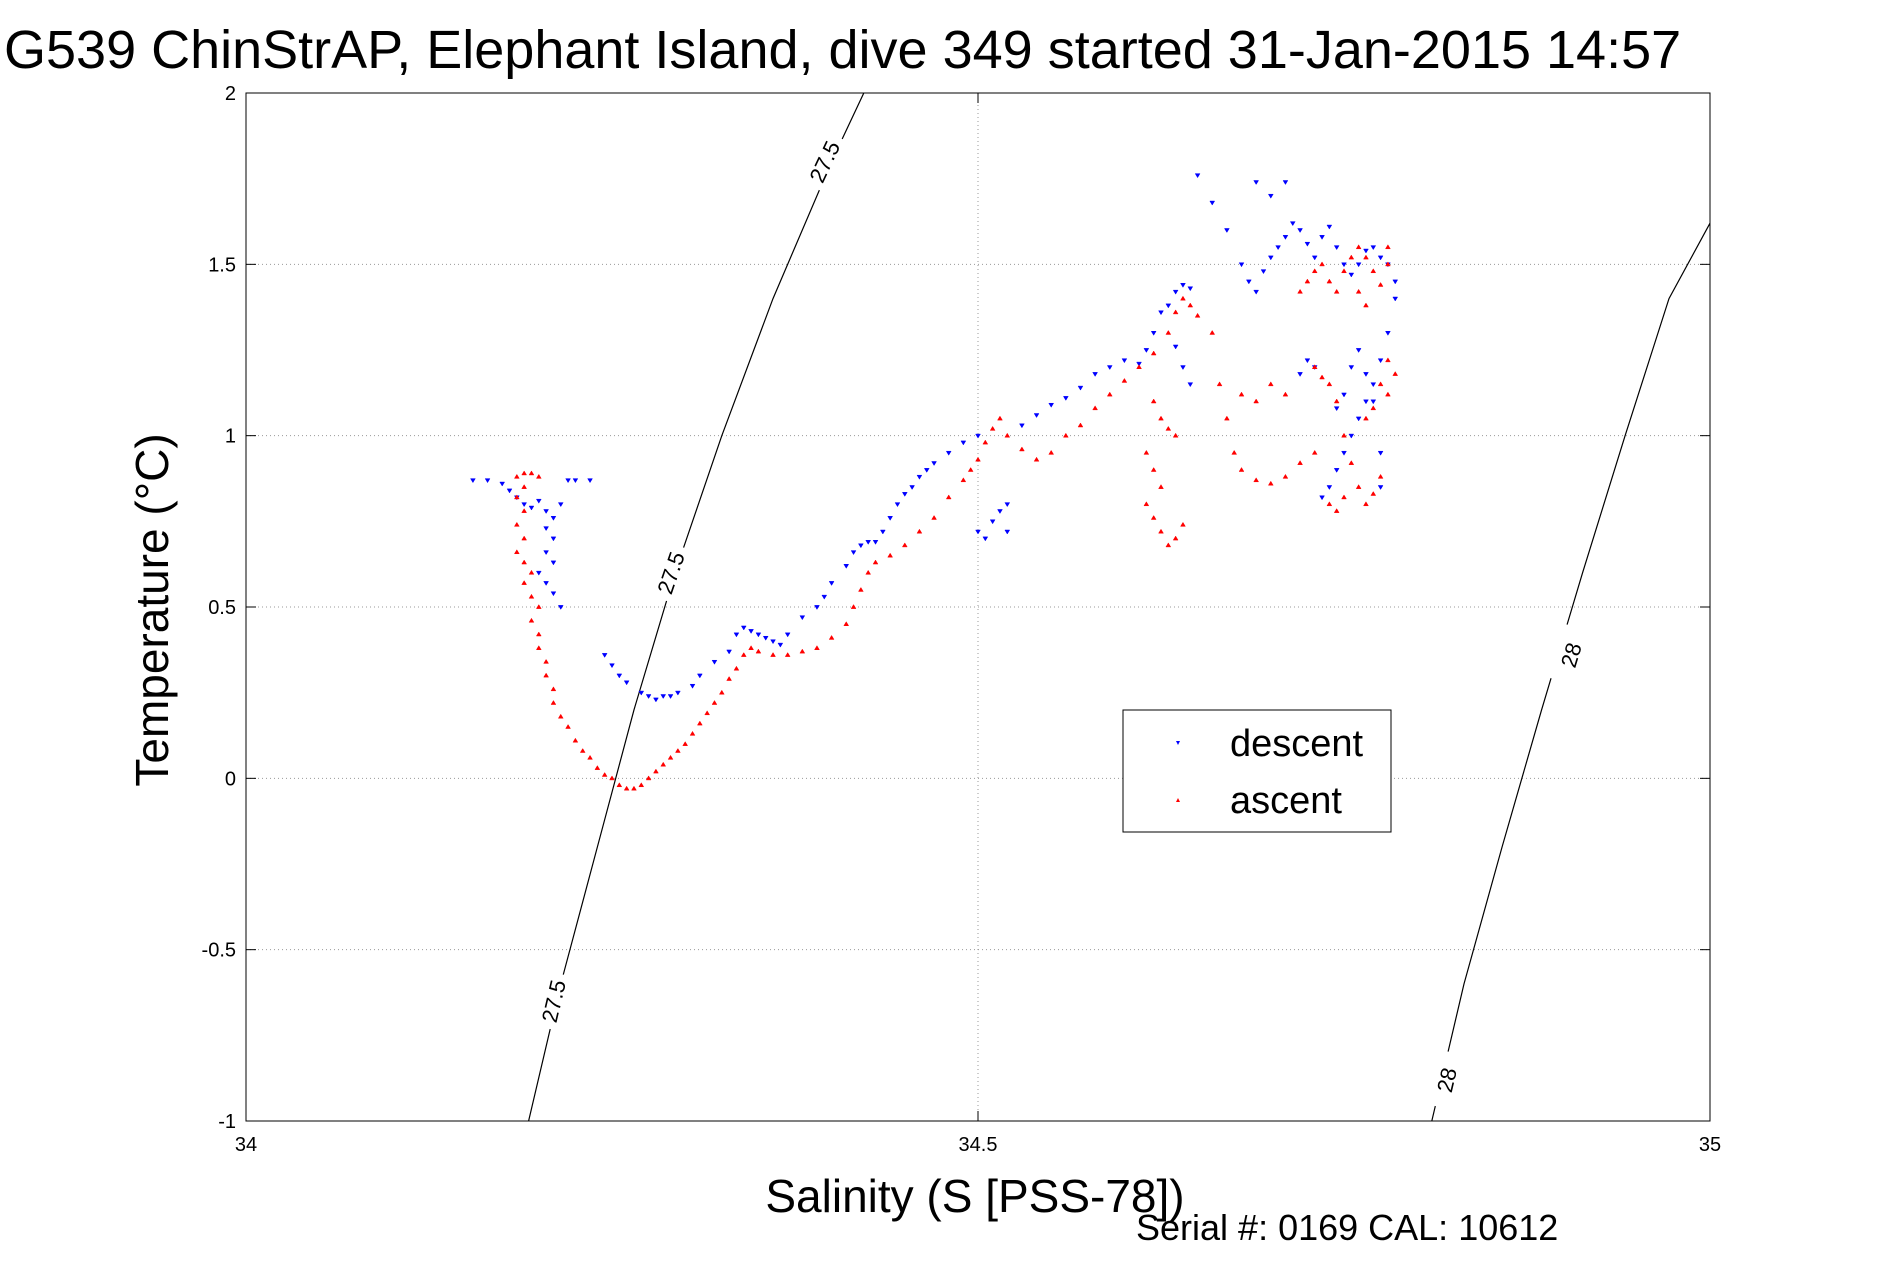 This screenshot has width=1891, height=1262. I want to click on x-axis-label: Salinity (S [PSS-78]), so click(974, 1196).